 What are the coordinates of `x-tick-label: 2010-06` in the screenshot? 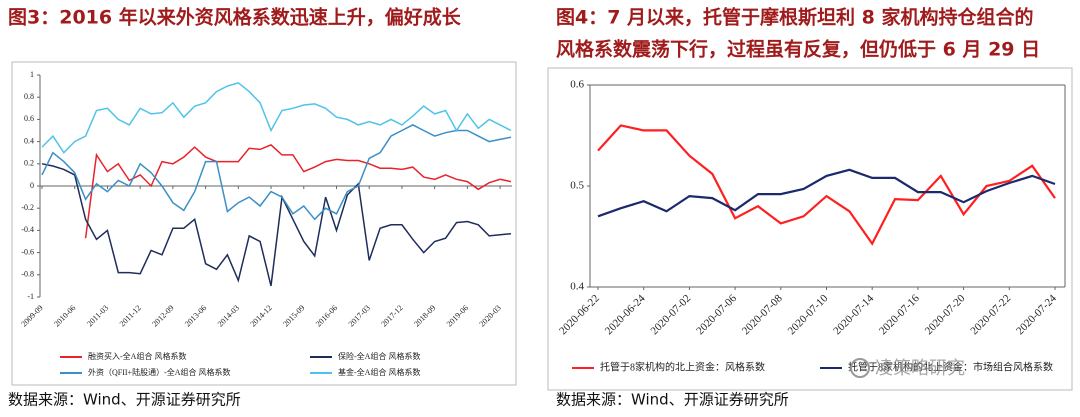 It's located at (64, 315).